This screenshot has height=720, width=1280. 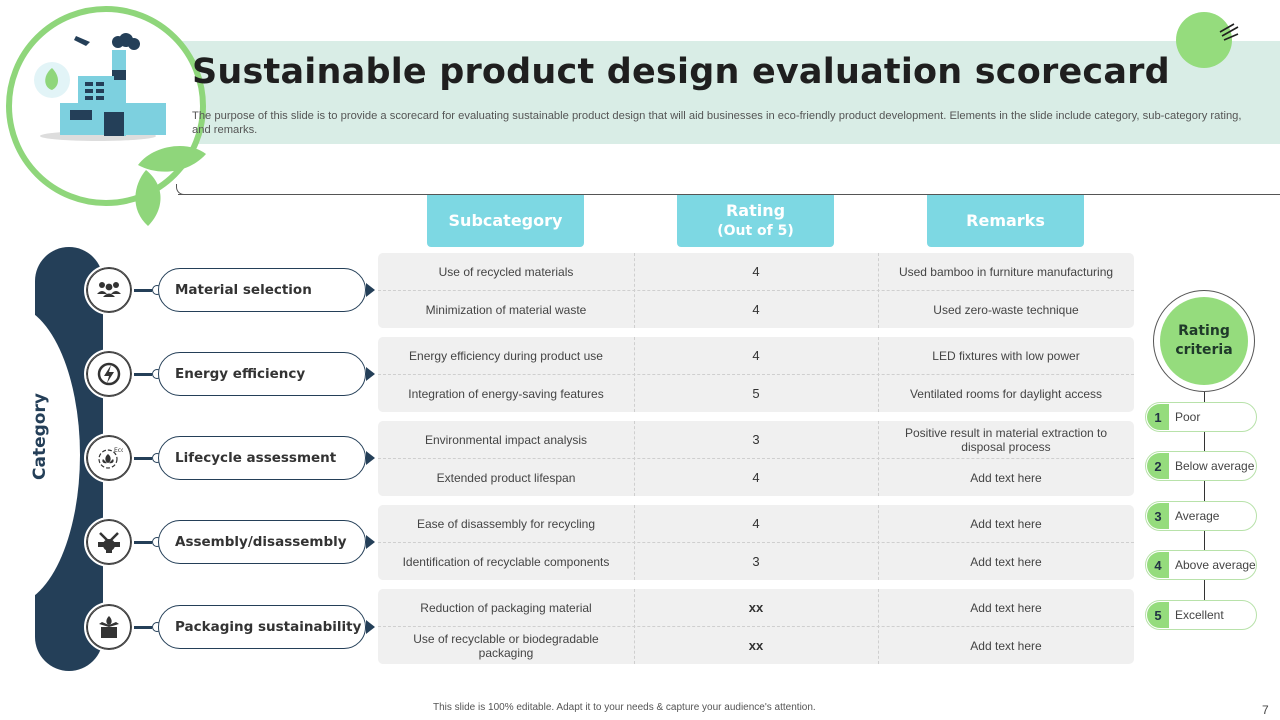 What do you see at coordinates (1201, 615) in the screenshot?
I see `criteria-item: 5 Excellent` at bounding box center [1201, 615].